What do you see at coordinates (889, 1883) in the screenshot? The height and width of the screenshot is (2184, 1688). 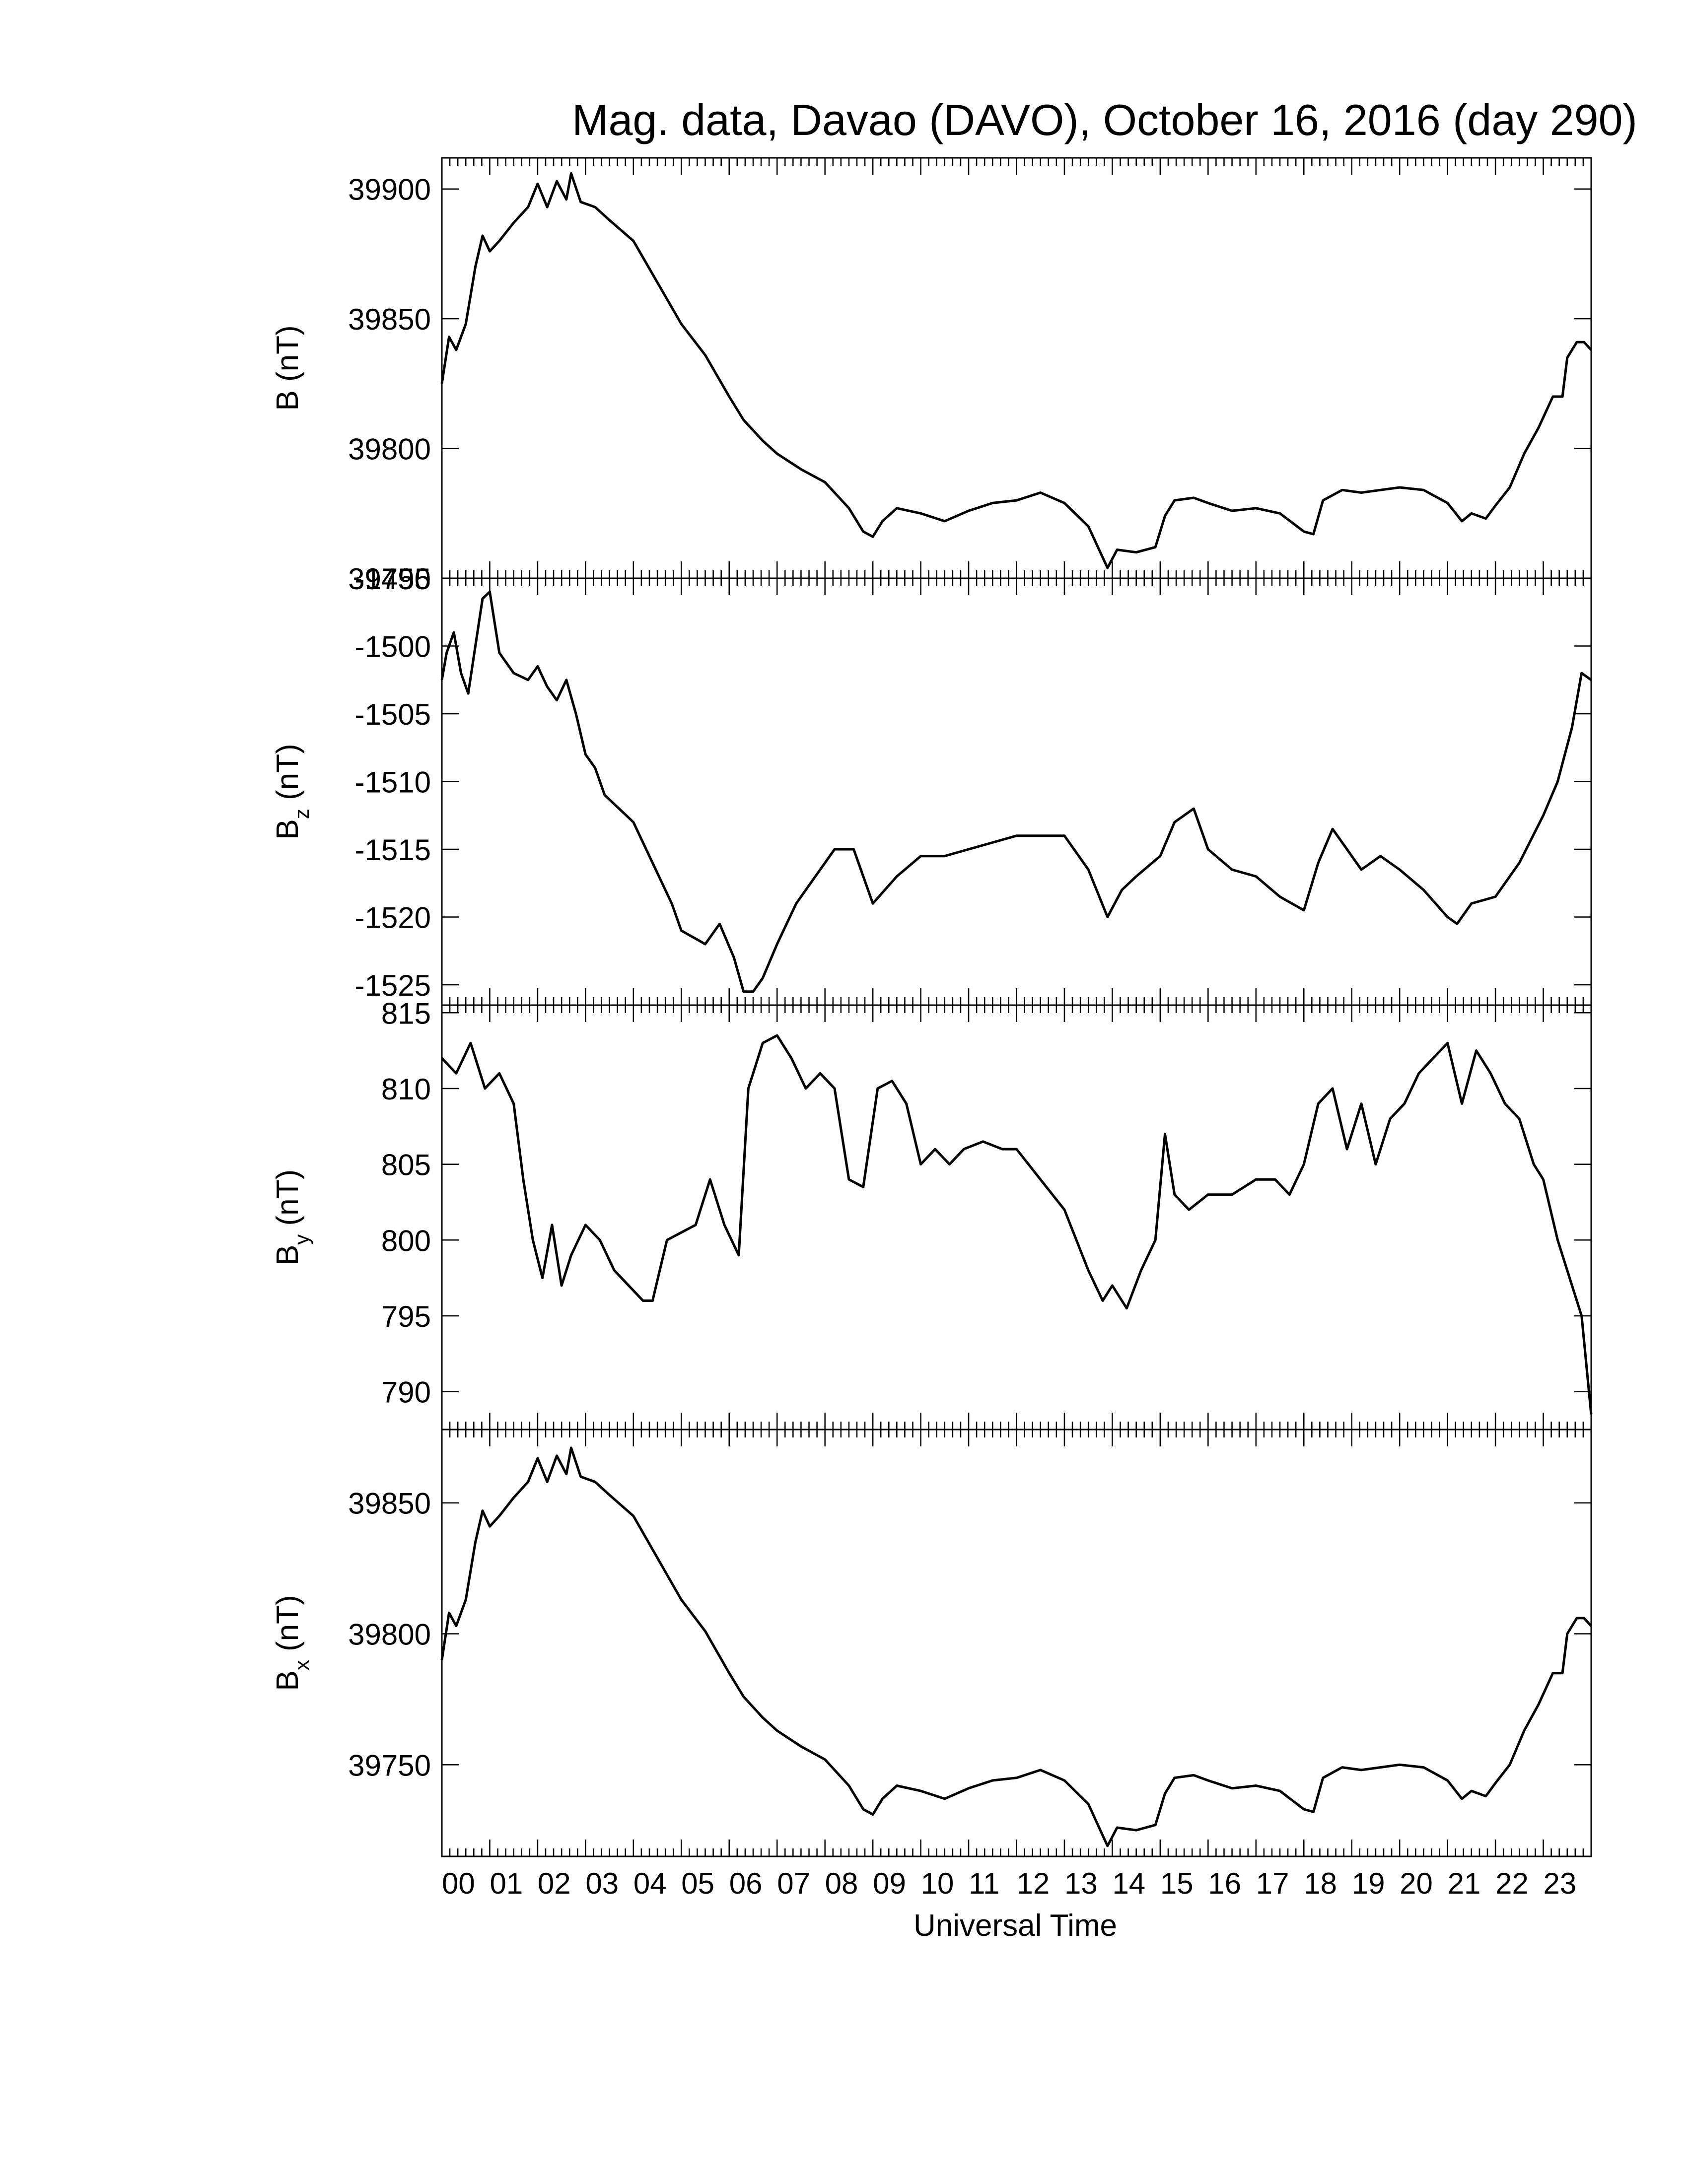 I see `x-tick-label: 09` at bounding box center [889, 1883].